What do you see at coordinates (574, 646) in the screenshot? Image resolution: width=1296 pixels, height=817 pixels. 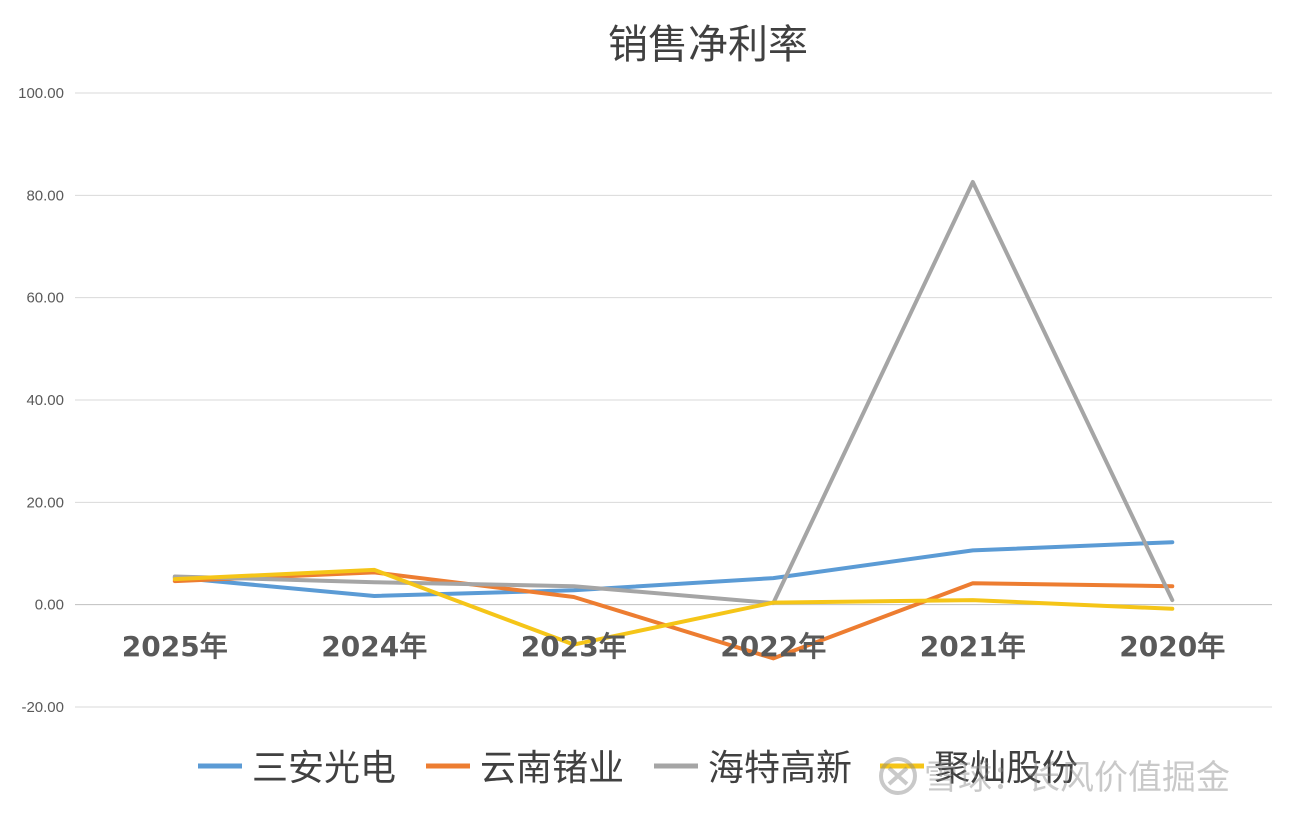 I see `x-tick-label: 2023年` at bounding box center [574, 646].